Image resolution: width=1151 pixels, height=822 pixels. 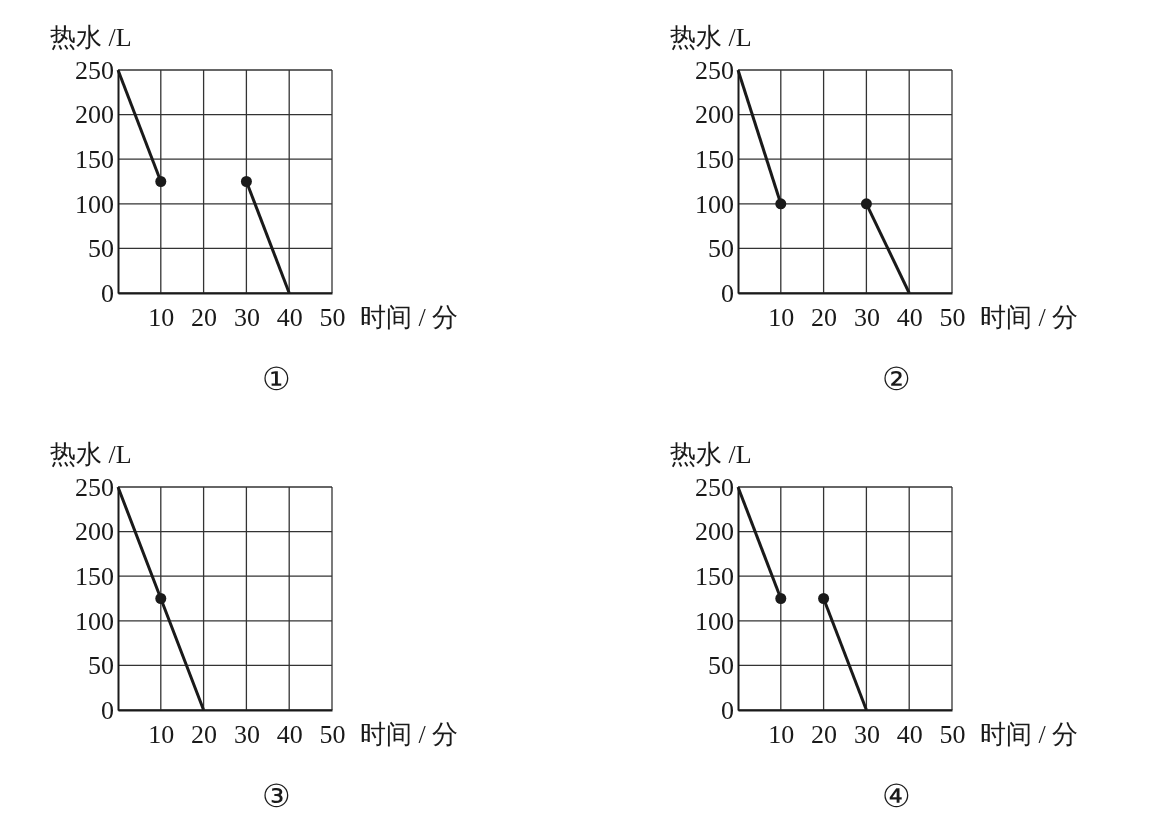 What do you see at coordinates (896, 379) in the screenshot?
I see `text: ②` at bounding box center [896, 379].